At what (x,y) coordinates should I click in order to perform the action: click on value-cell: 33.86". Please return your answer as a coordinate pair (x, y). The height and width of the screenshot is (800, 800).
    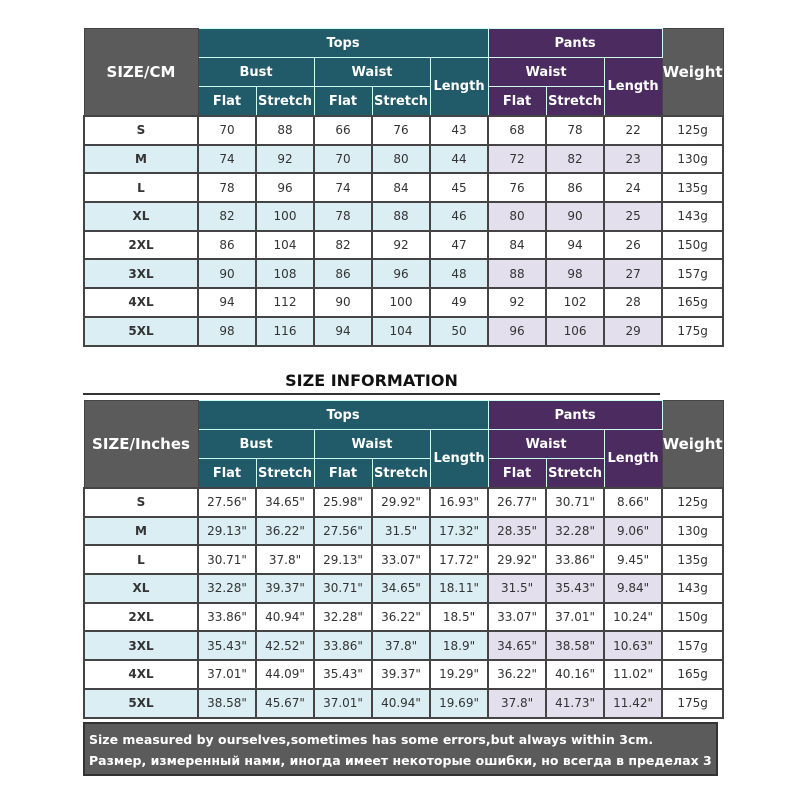
    Looking at the image, I should click on (227, 617).